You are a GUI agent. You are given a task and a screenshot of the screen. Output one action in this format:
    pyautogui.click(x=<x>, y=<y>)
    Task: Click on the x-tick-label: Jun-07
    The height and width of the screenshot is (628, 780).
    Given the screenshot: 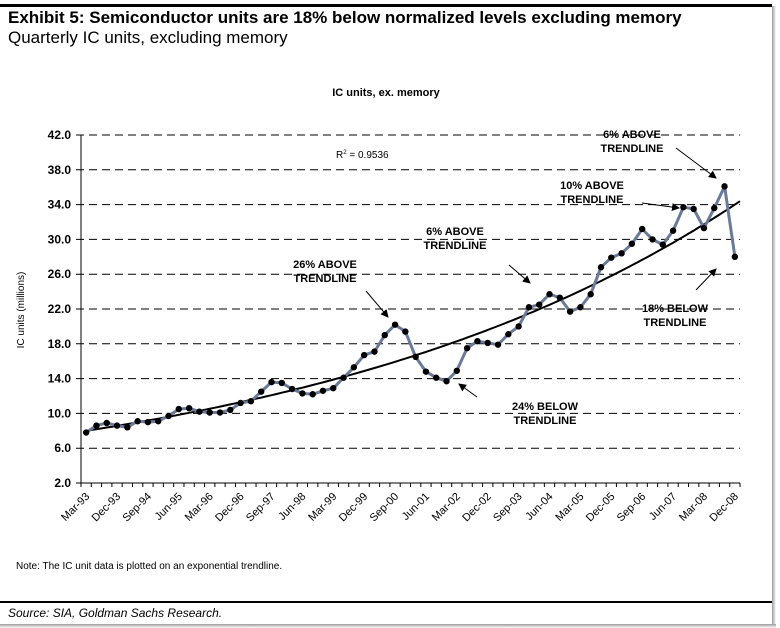 What is the action you would take?
    pyautogui.click(x=663, y=507)
    